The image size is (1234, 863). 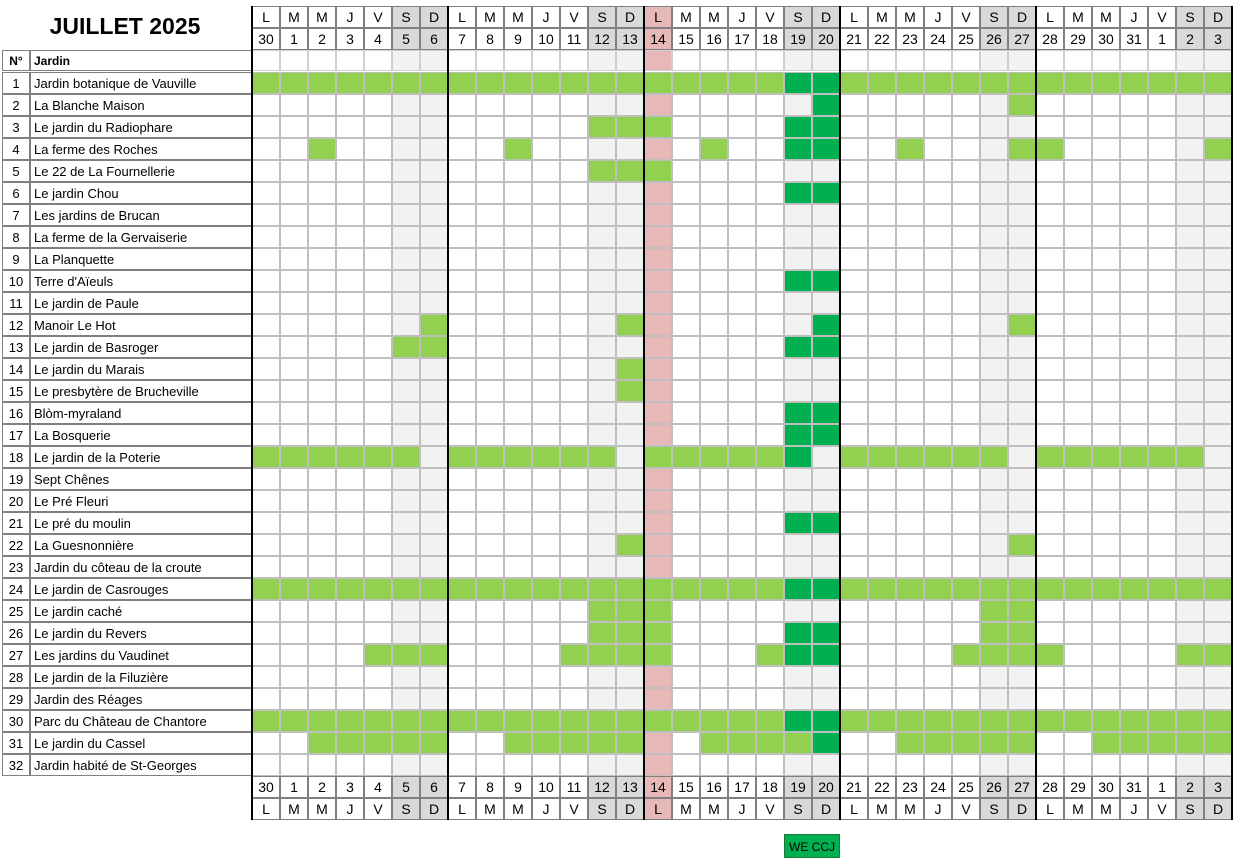 What do you see at coordinates (141, 193) in the screenshot?
I see `garden-row-name: Le jardin Chou` at bounding box center [141, 193].